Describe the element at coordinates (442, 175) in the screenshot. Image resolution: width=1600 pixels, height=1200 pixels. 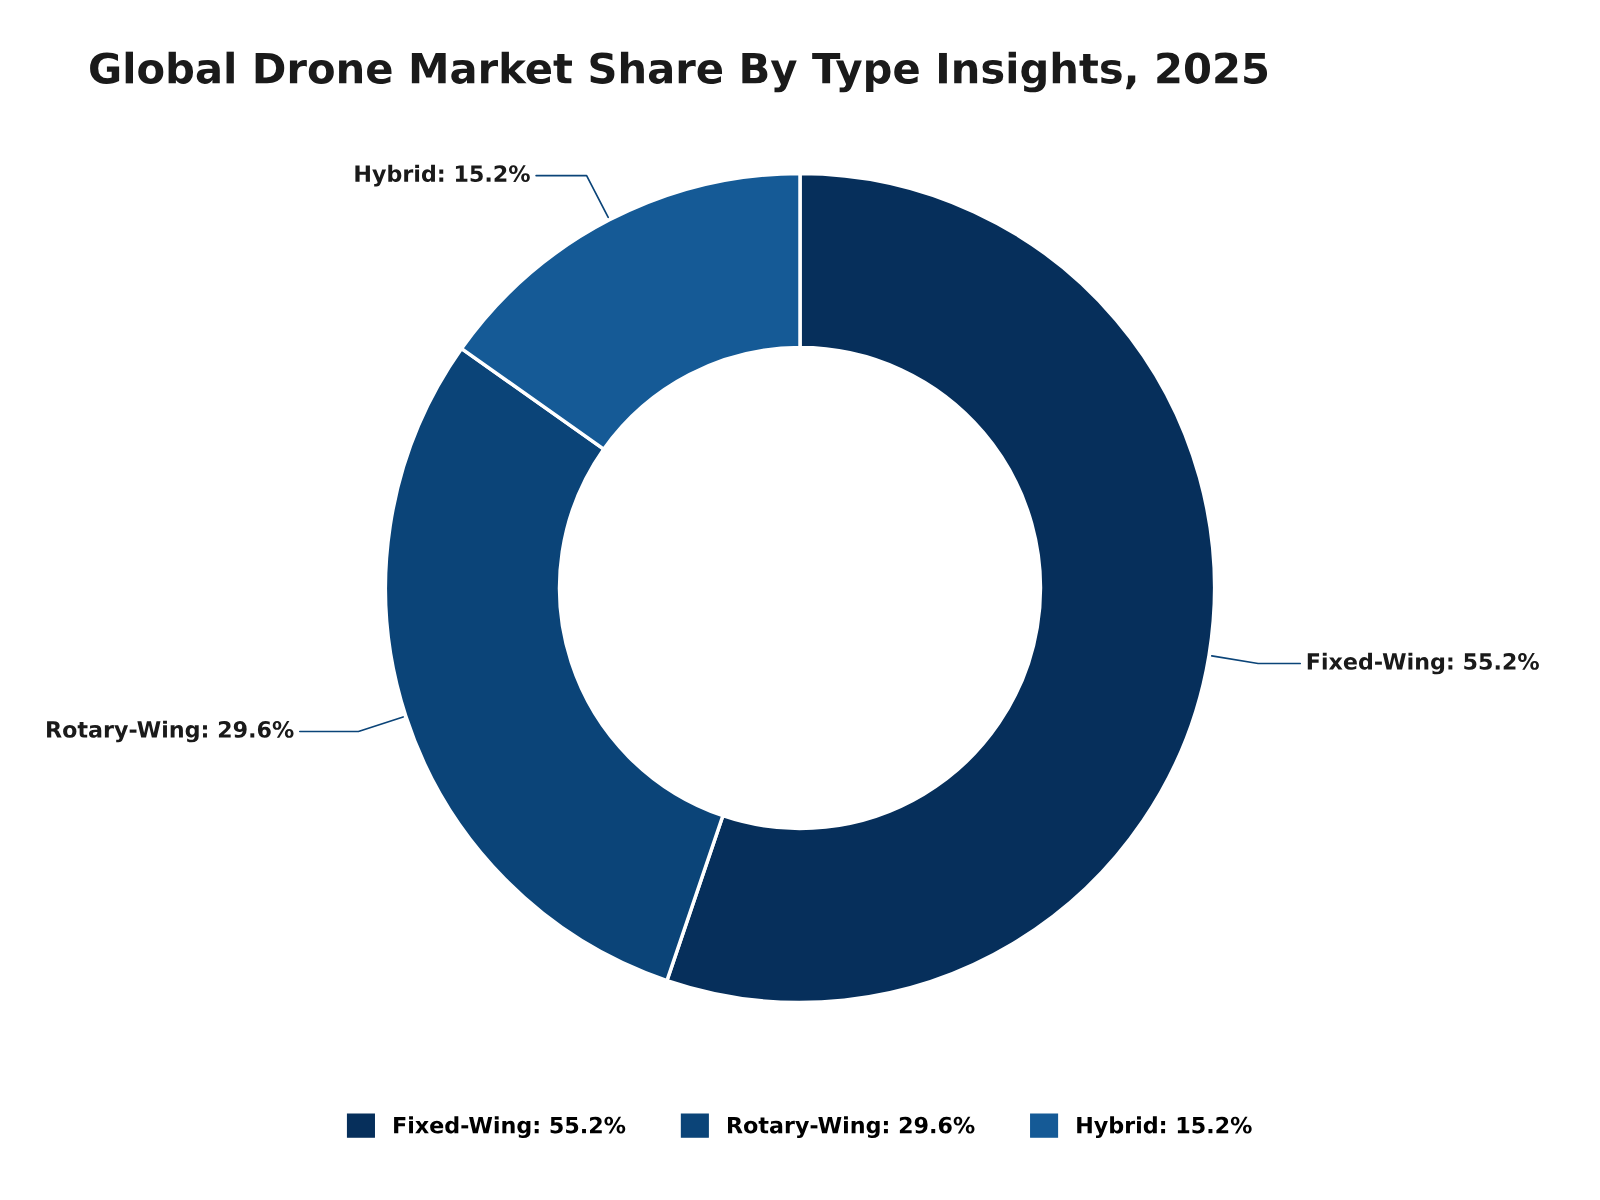
I see `slice-label: Hybrid: 15.2%` at that location.